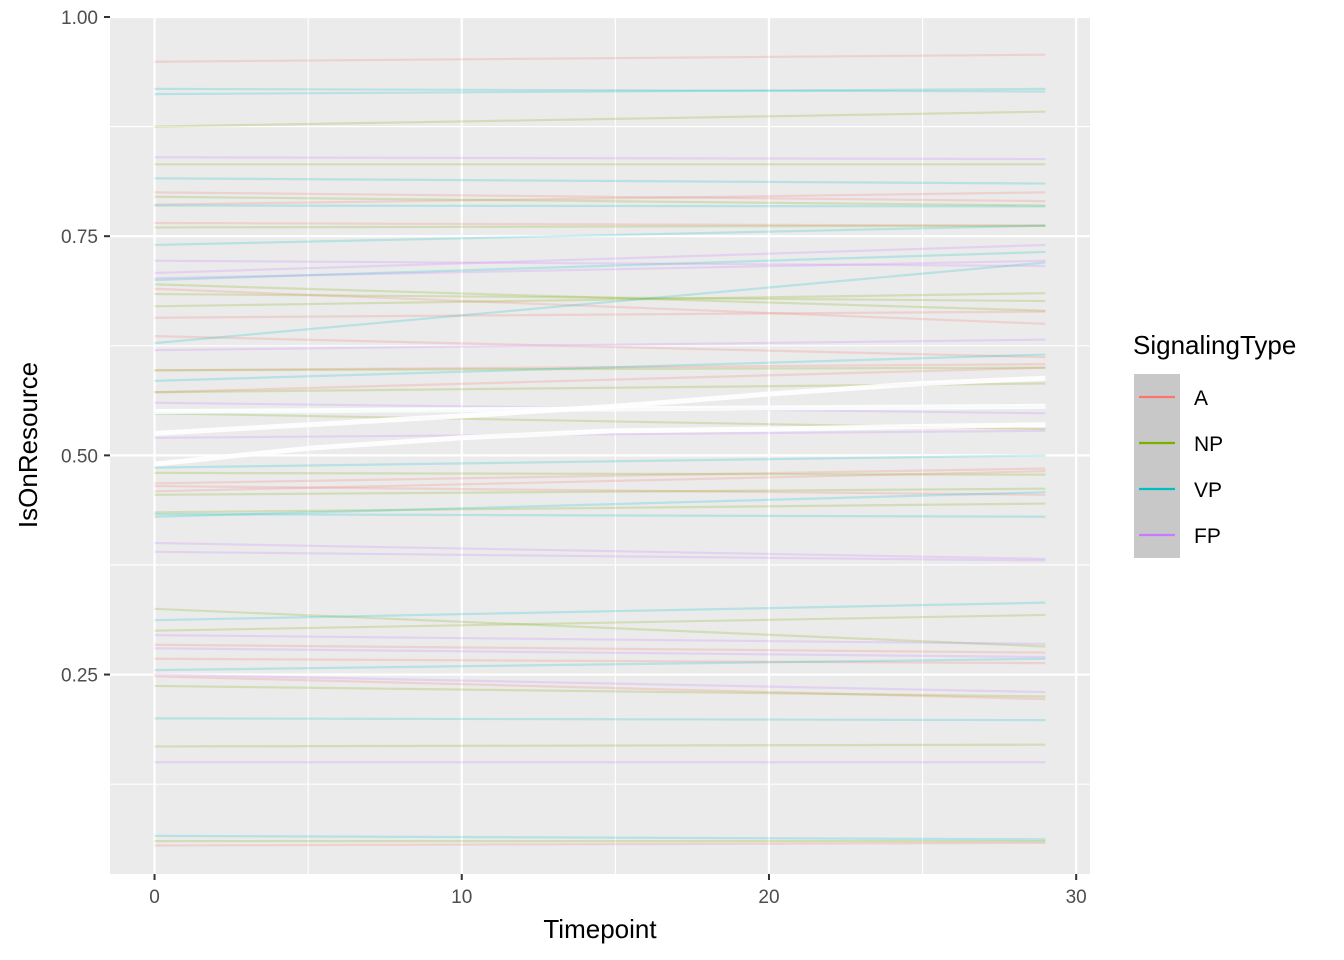 The image size is (1344, 960). Describe the element at coordinates (600, 929) in the screenshot. I see `x-axis-title: Timepoint` at that location.